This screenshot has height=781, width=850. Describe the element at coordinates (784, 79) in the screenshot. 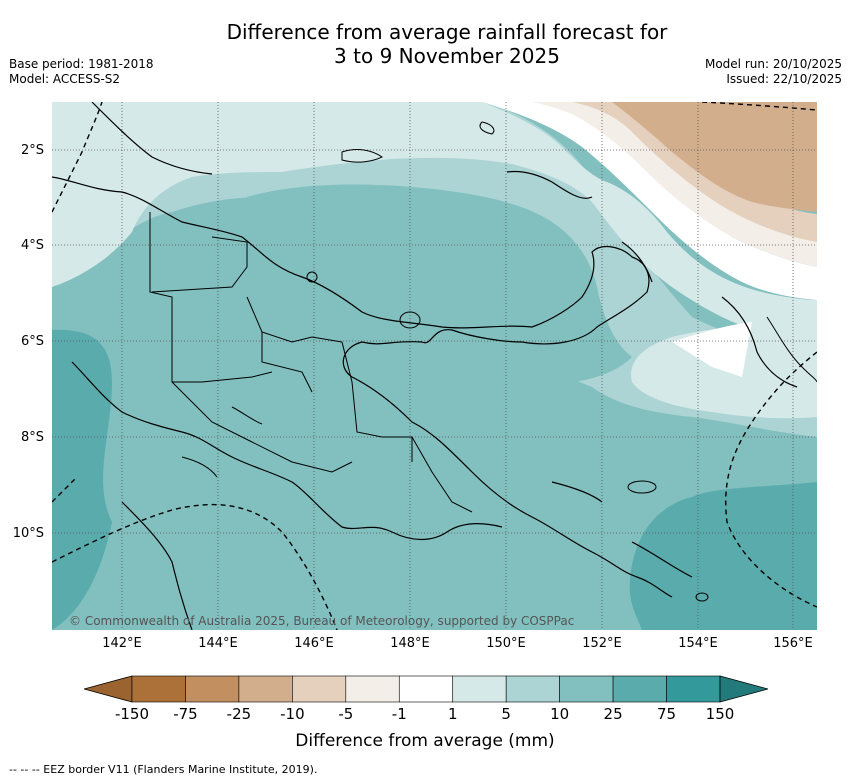

I see `issued-text: Issued: 22/10/2025` at that location.